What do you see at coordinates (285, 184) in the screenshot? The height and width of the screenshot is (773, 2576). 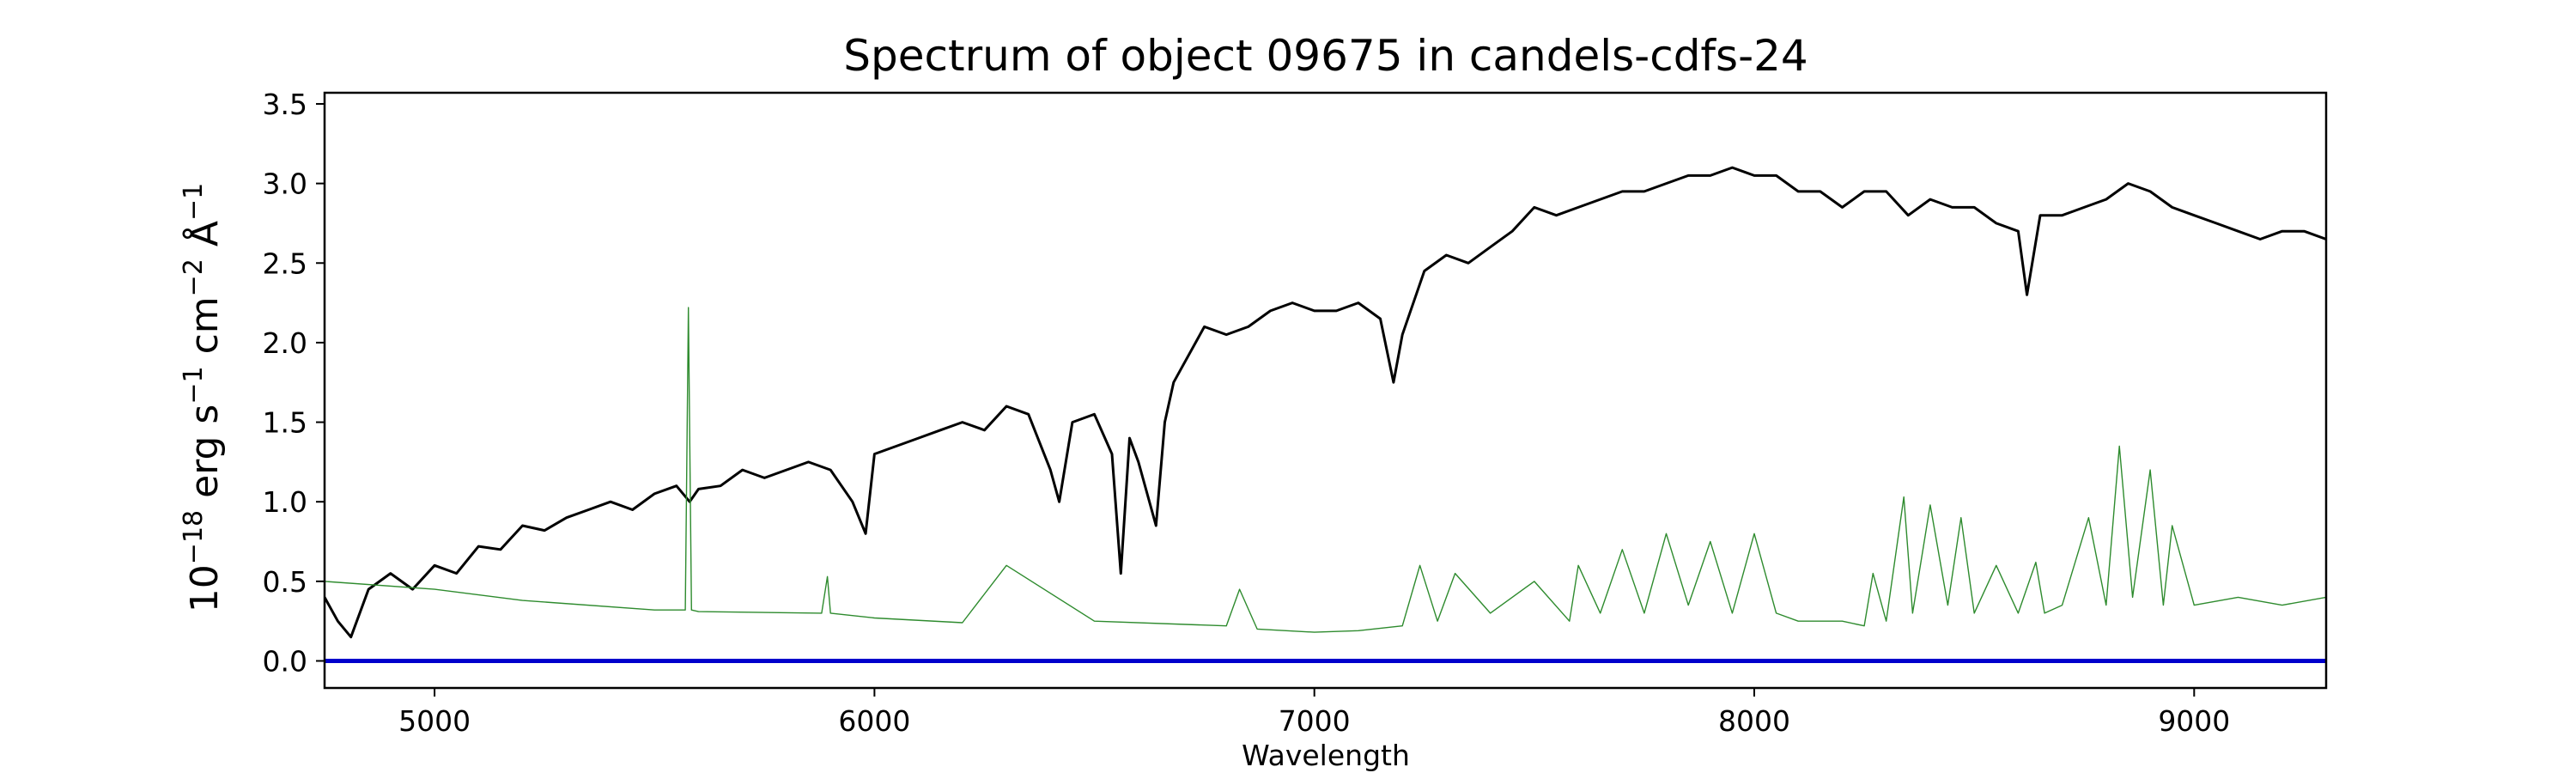 I see `y-tick-label: 3.0` at bounding box center [285, 184].